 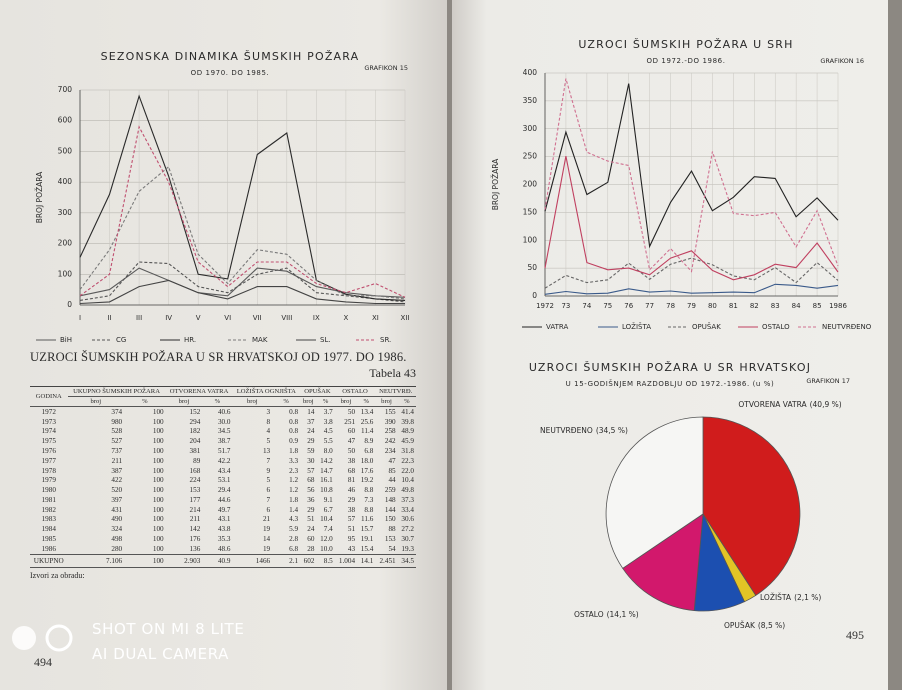 I want to click on x-tick-label: II, so click(x=109, y=318).